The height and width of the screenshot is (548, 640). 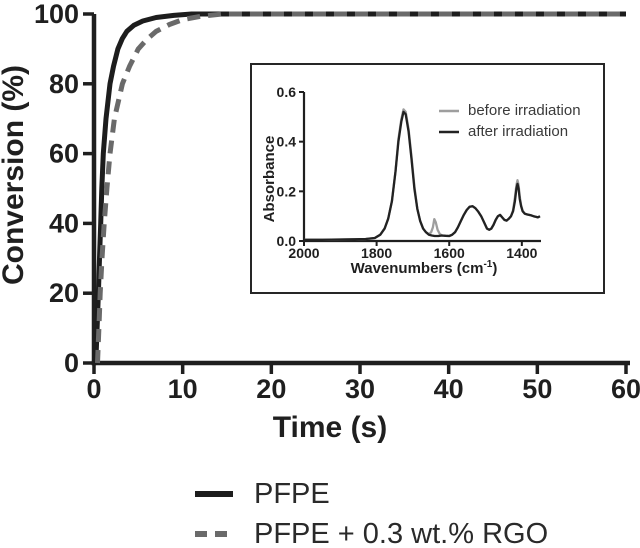 What do you see at coordinates (495, 268) in the screenshot?
I see `inset-x-axis-title-close: )` at bounding box center [495, 268].